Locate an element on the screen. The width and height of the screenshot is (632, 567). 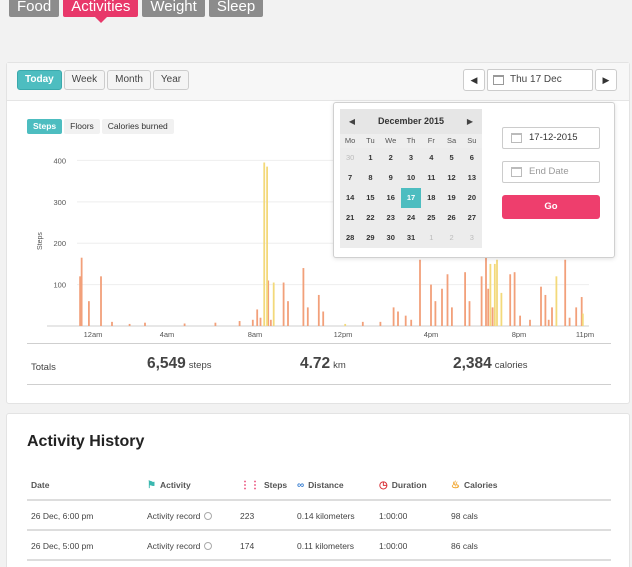
next-date-button: ▶ is located at coordinates (606, 80).